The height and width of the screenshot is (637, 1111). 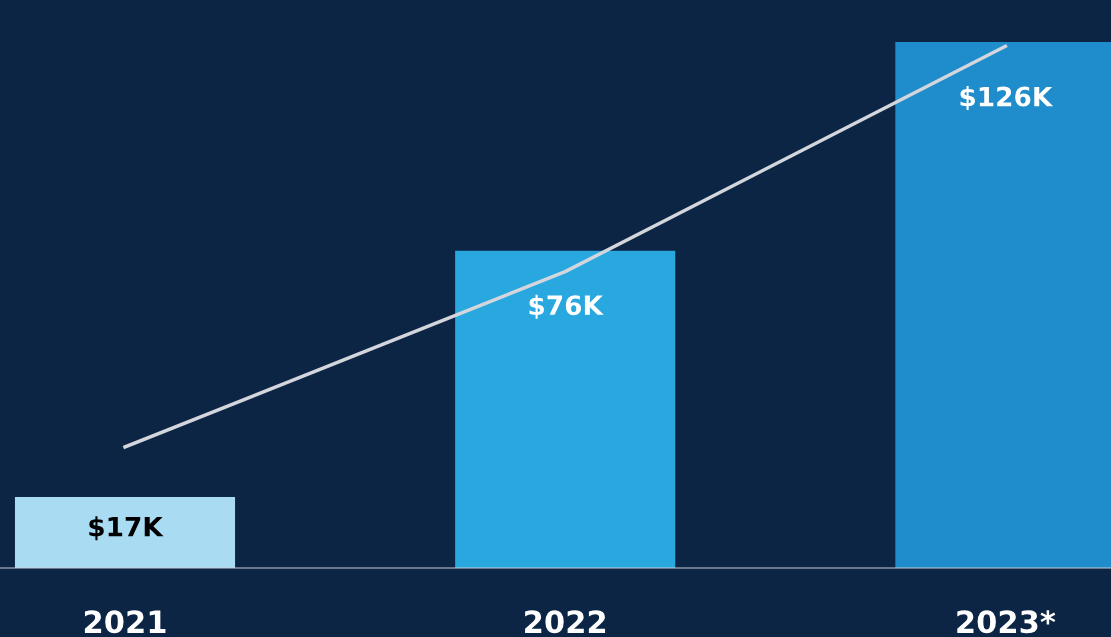 What do you see at coordinates (126, 528) in the screenshot?
I see `data-label: $17K` at bounding box center [126, 528].